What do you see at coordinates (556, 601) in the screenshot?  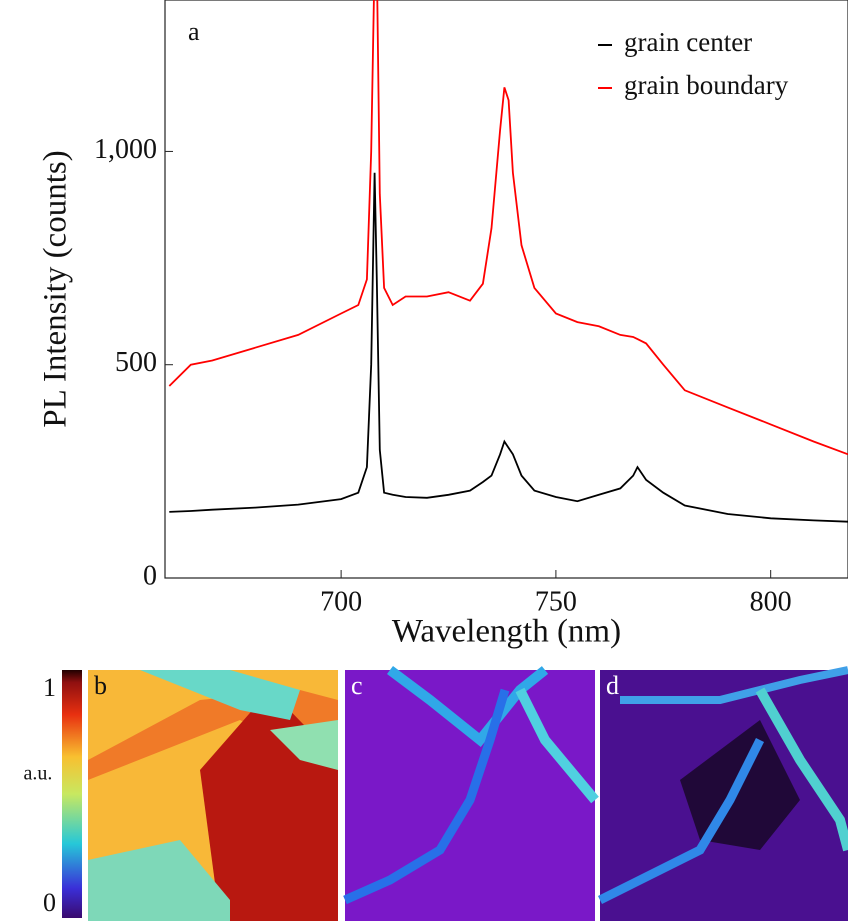 I see `x-tick-label: 750` at bounding box center [556, 601].